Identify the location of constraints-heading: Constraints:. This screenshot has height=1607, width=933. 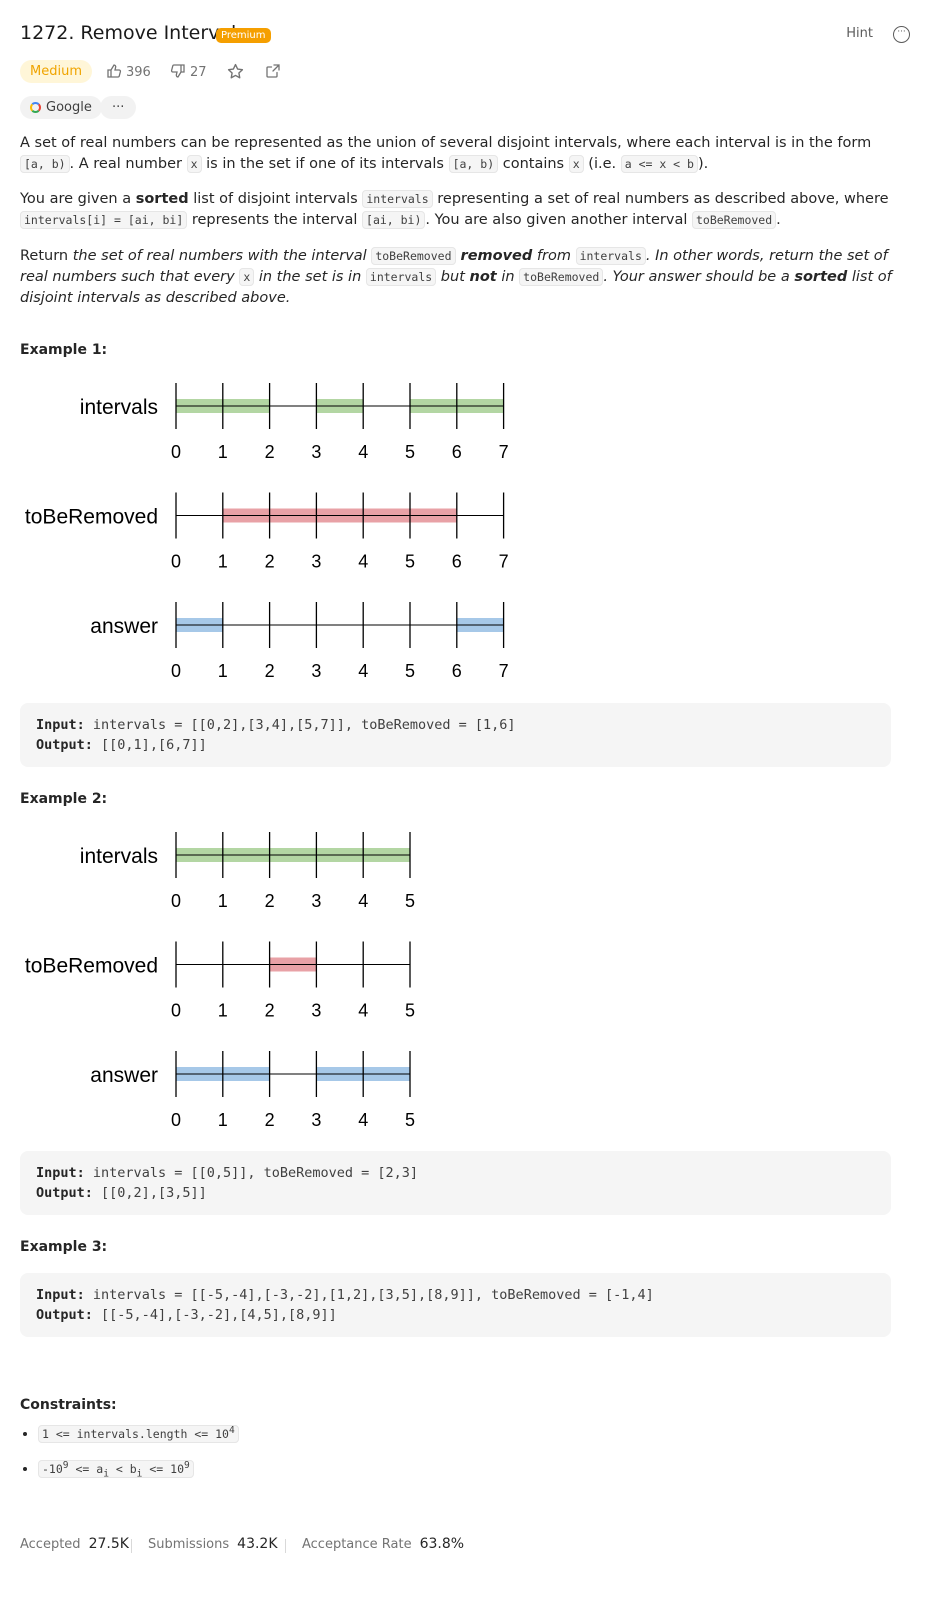
(68, 1405).